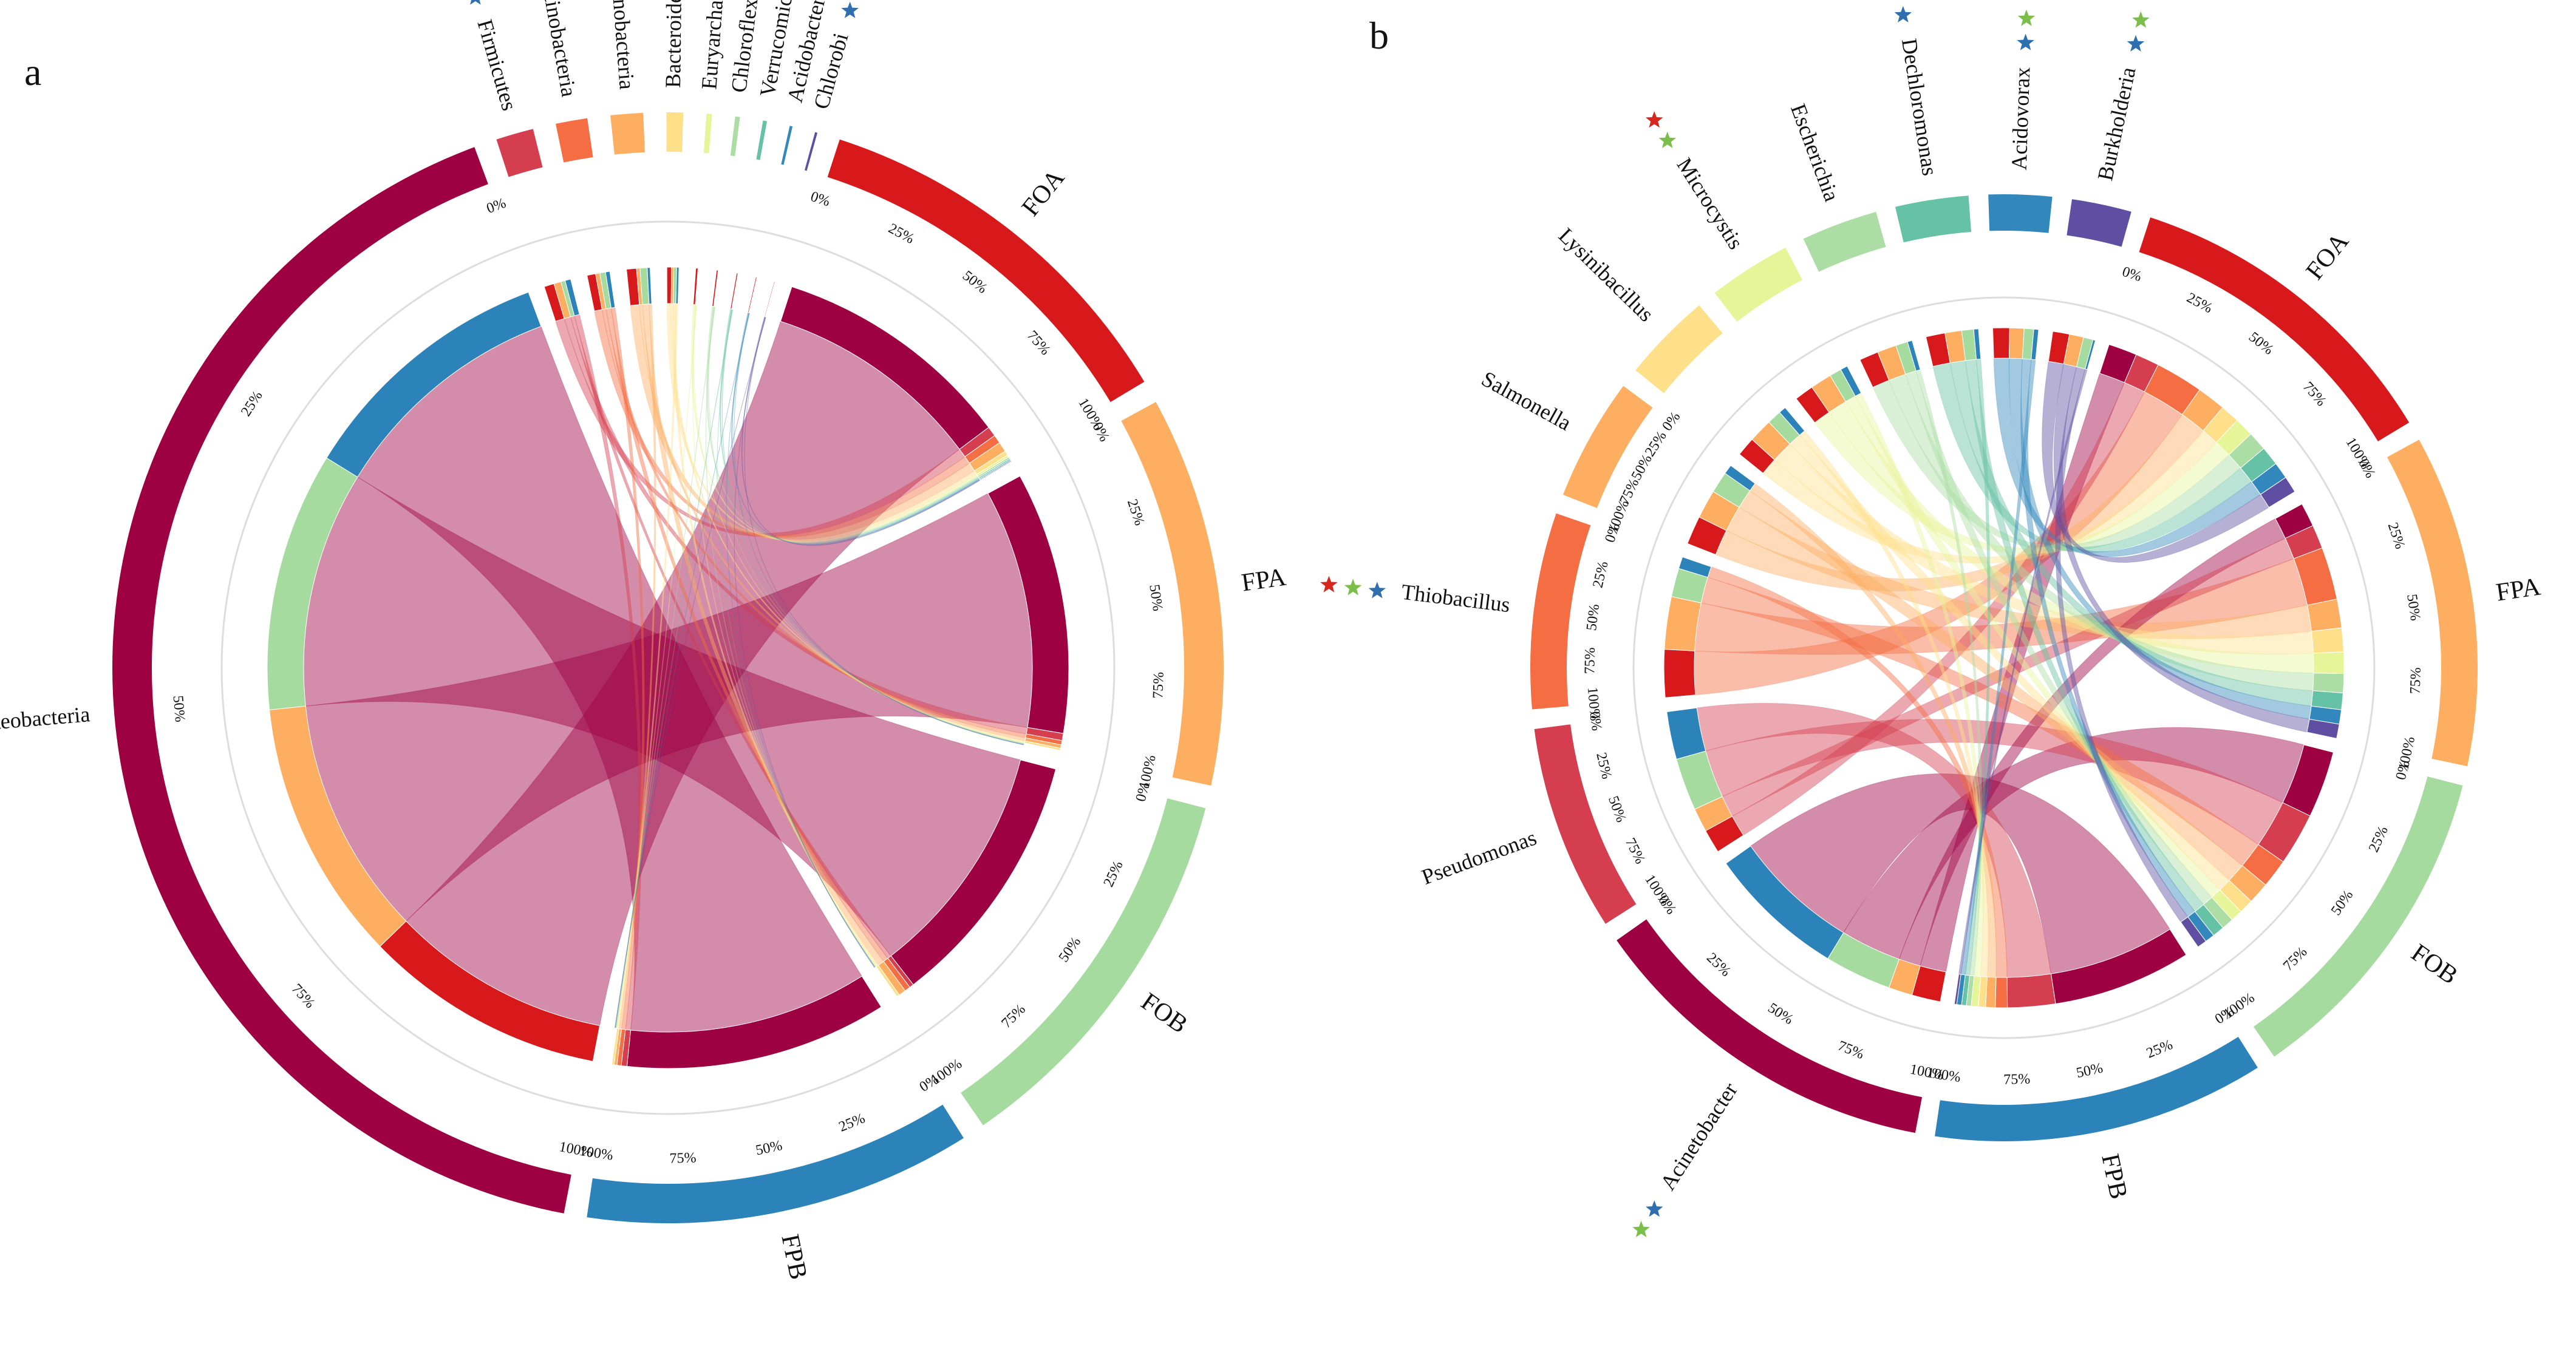 This screenshot has height=1355, width=2576. Describe the element at coordinates (2001, 343) in the screenshot. I see `inner-track-acidovorax-foa` at that location.